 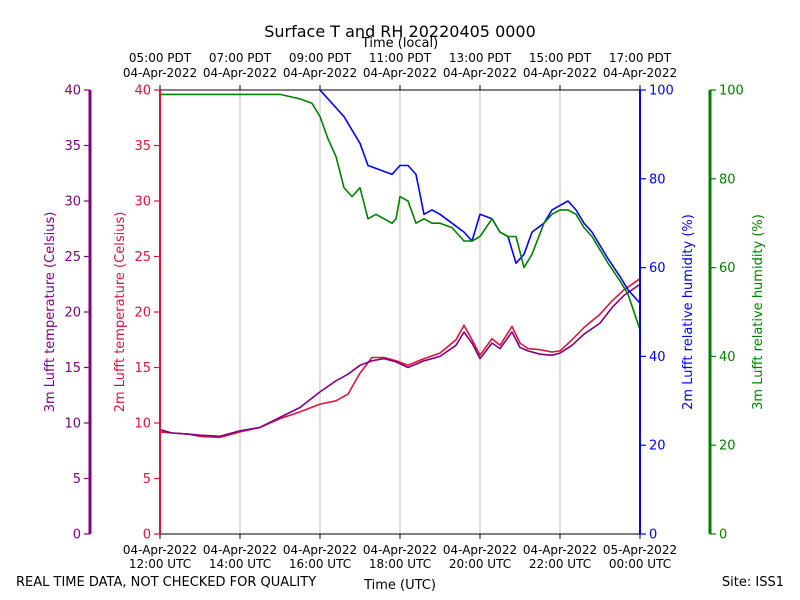 What do you see at coordinates (120, 312) in the screenshot?
I see `y-axis-label-t2m: 2m Lufft temperature (Celsius)` at bounding box center [120, 312].